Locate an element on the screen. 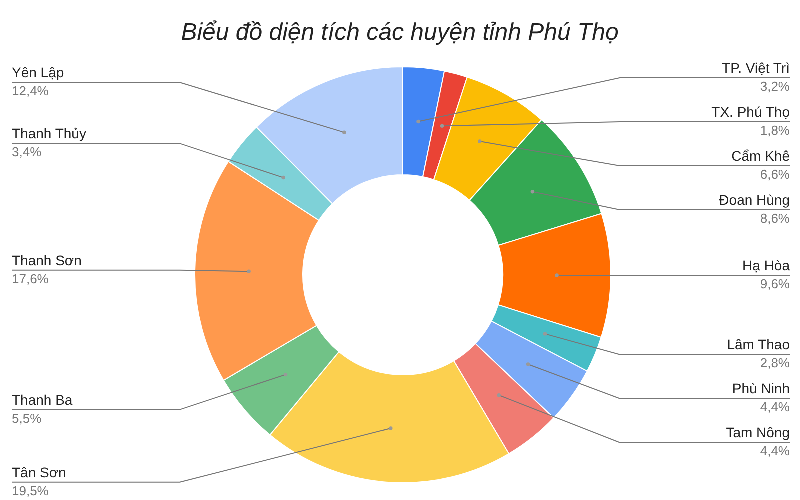  slice-label: Tân Sơn is located at coordinates (39, 472).